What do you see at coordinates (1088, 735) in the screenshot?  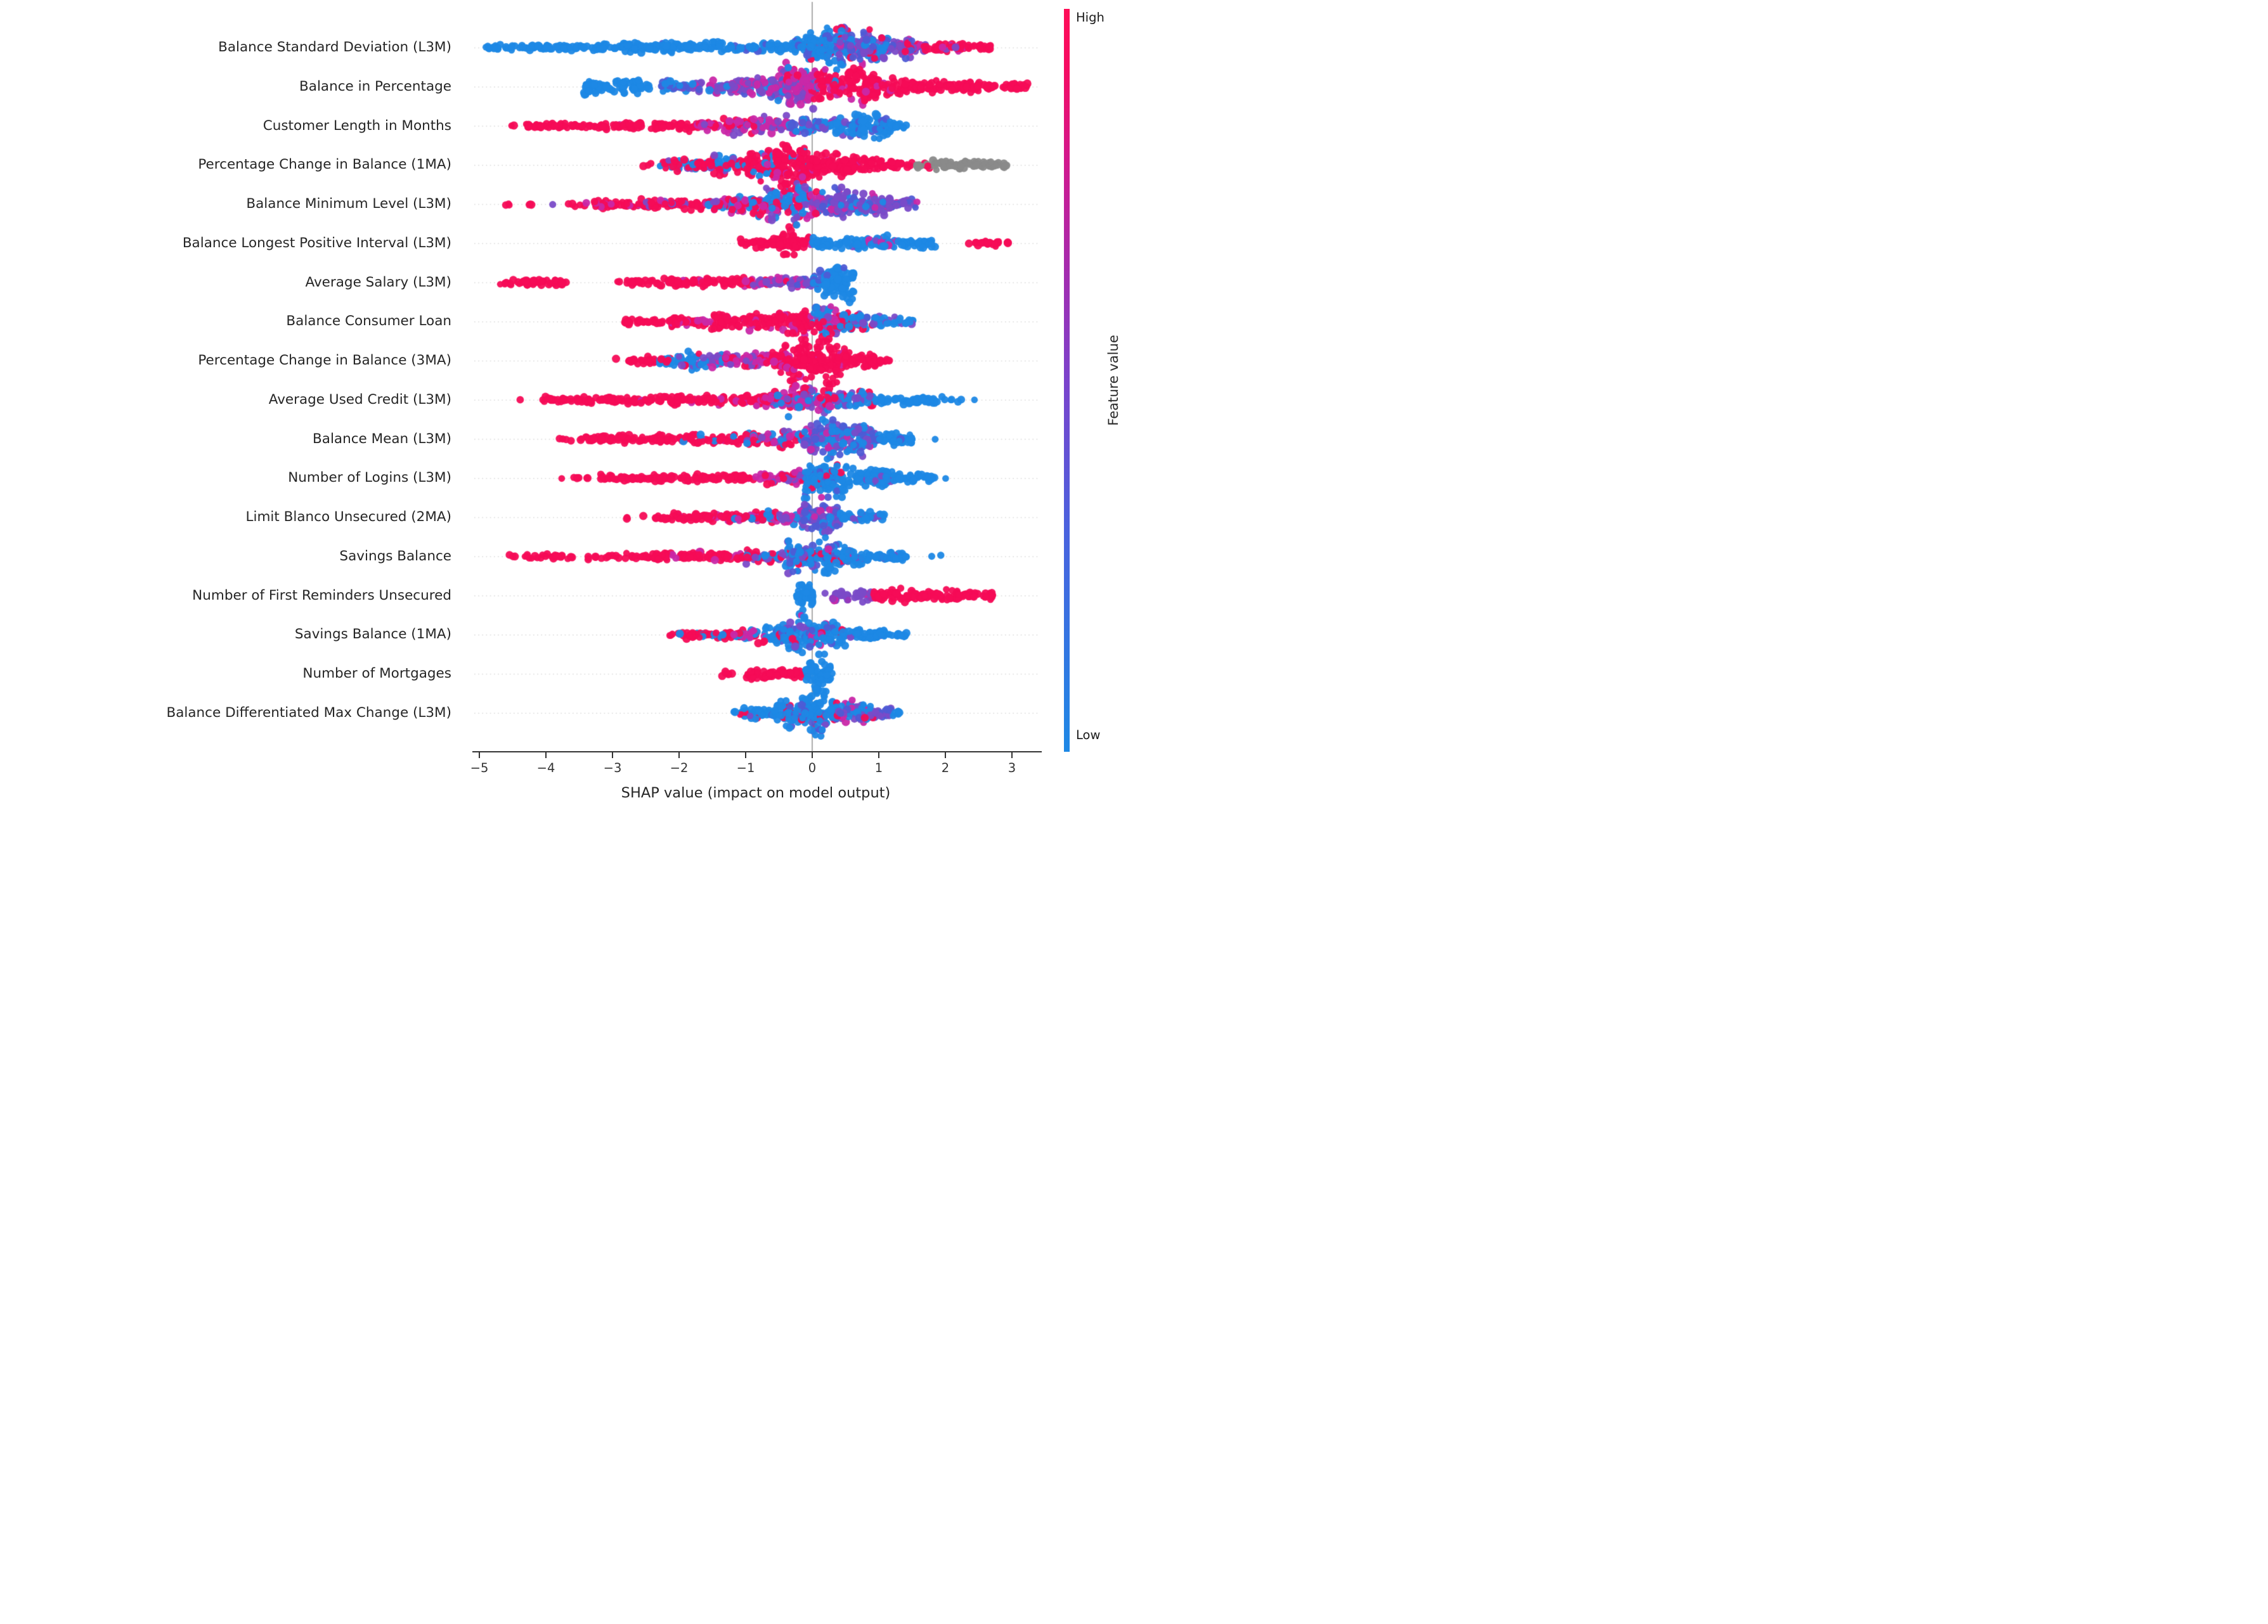 I see `colorbar-low-label: Low` at bounding box center [1088, 735].